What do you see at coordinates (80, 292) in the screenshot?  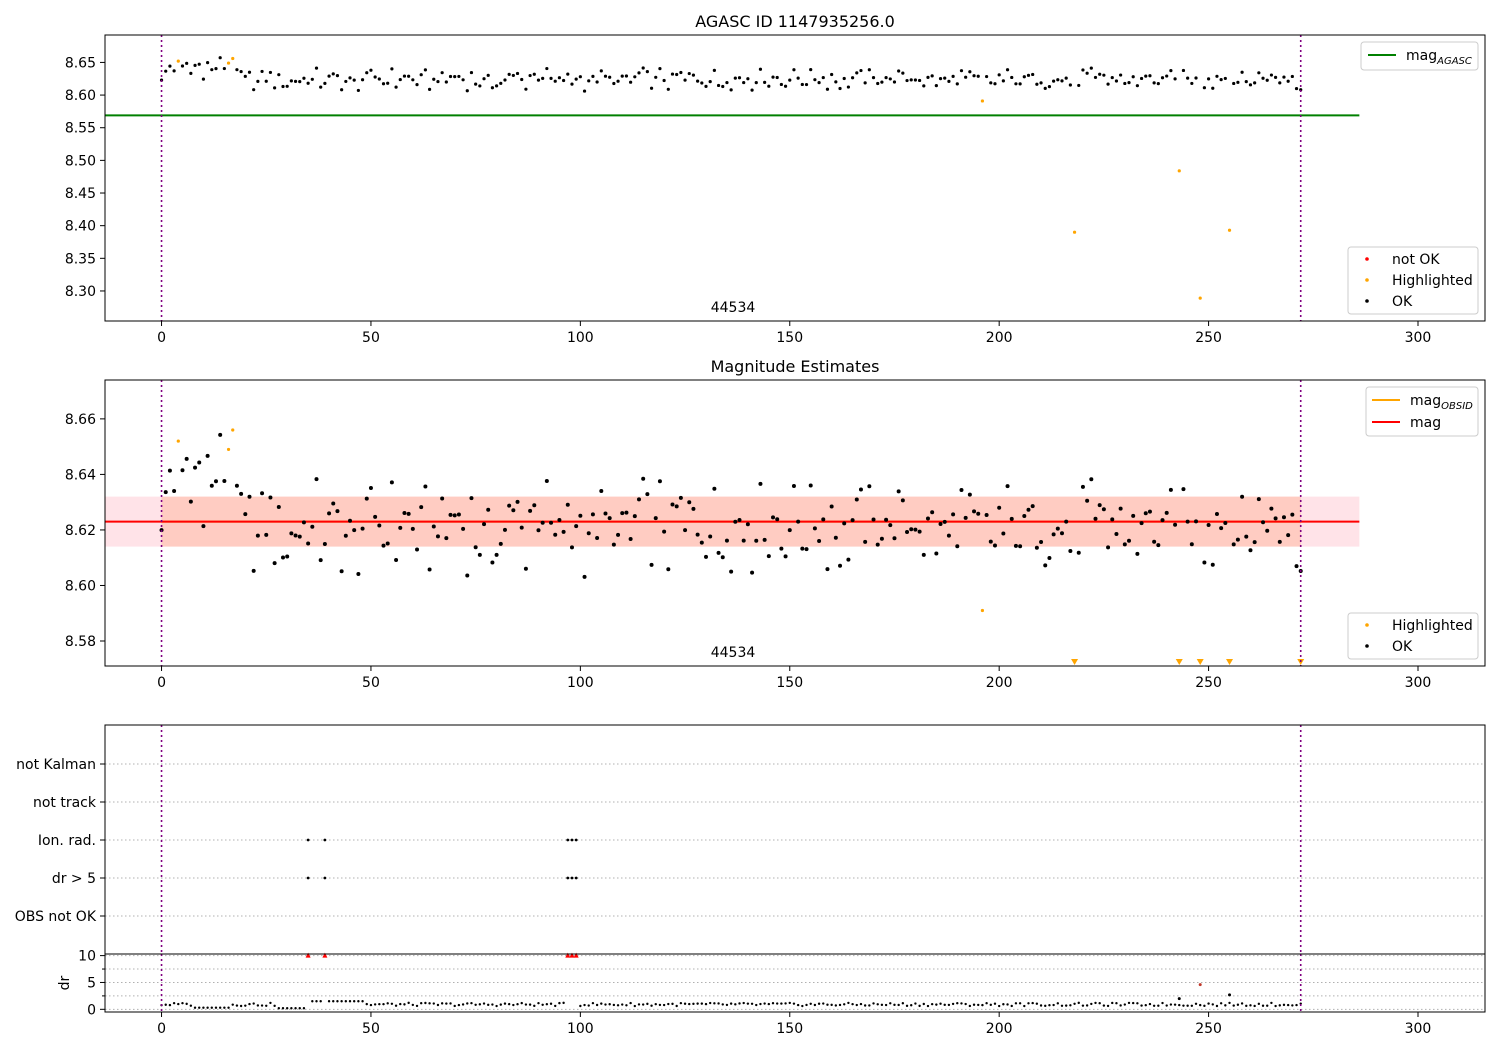 I see `agasc-ytick-label: 8.30` at bounding box center [80, 292].